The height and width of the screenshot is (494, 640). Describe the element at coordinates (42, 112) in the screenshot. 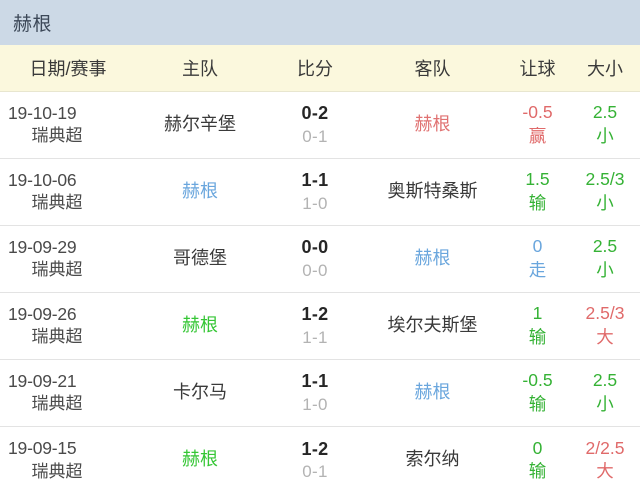

I see `match-date: 19-10-19` at that location.